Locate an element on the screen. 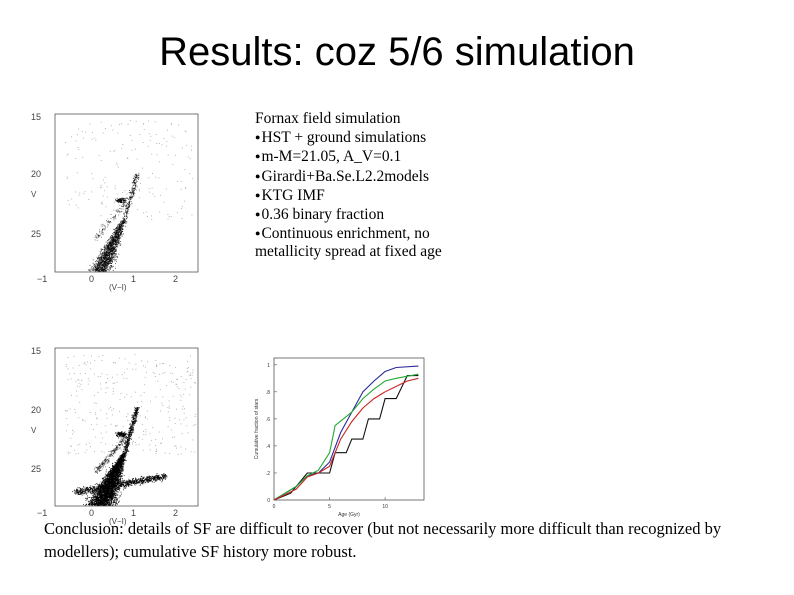  bullet-heading: Fornax field simulation is located at coordinates (328, 118).